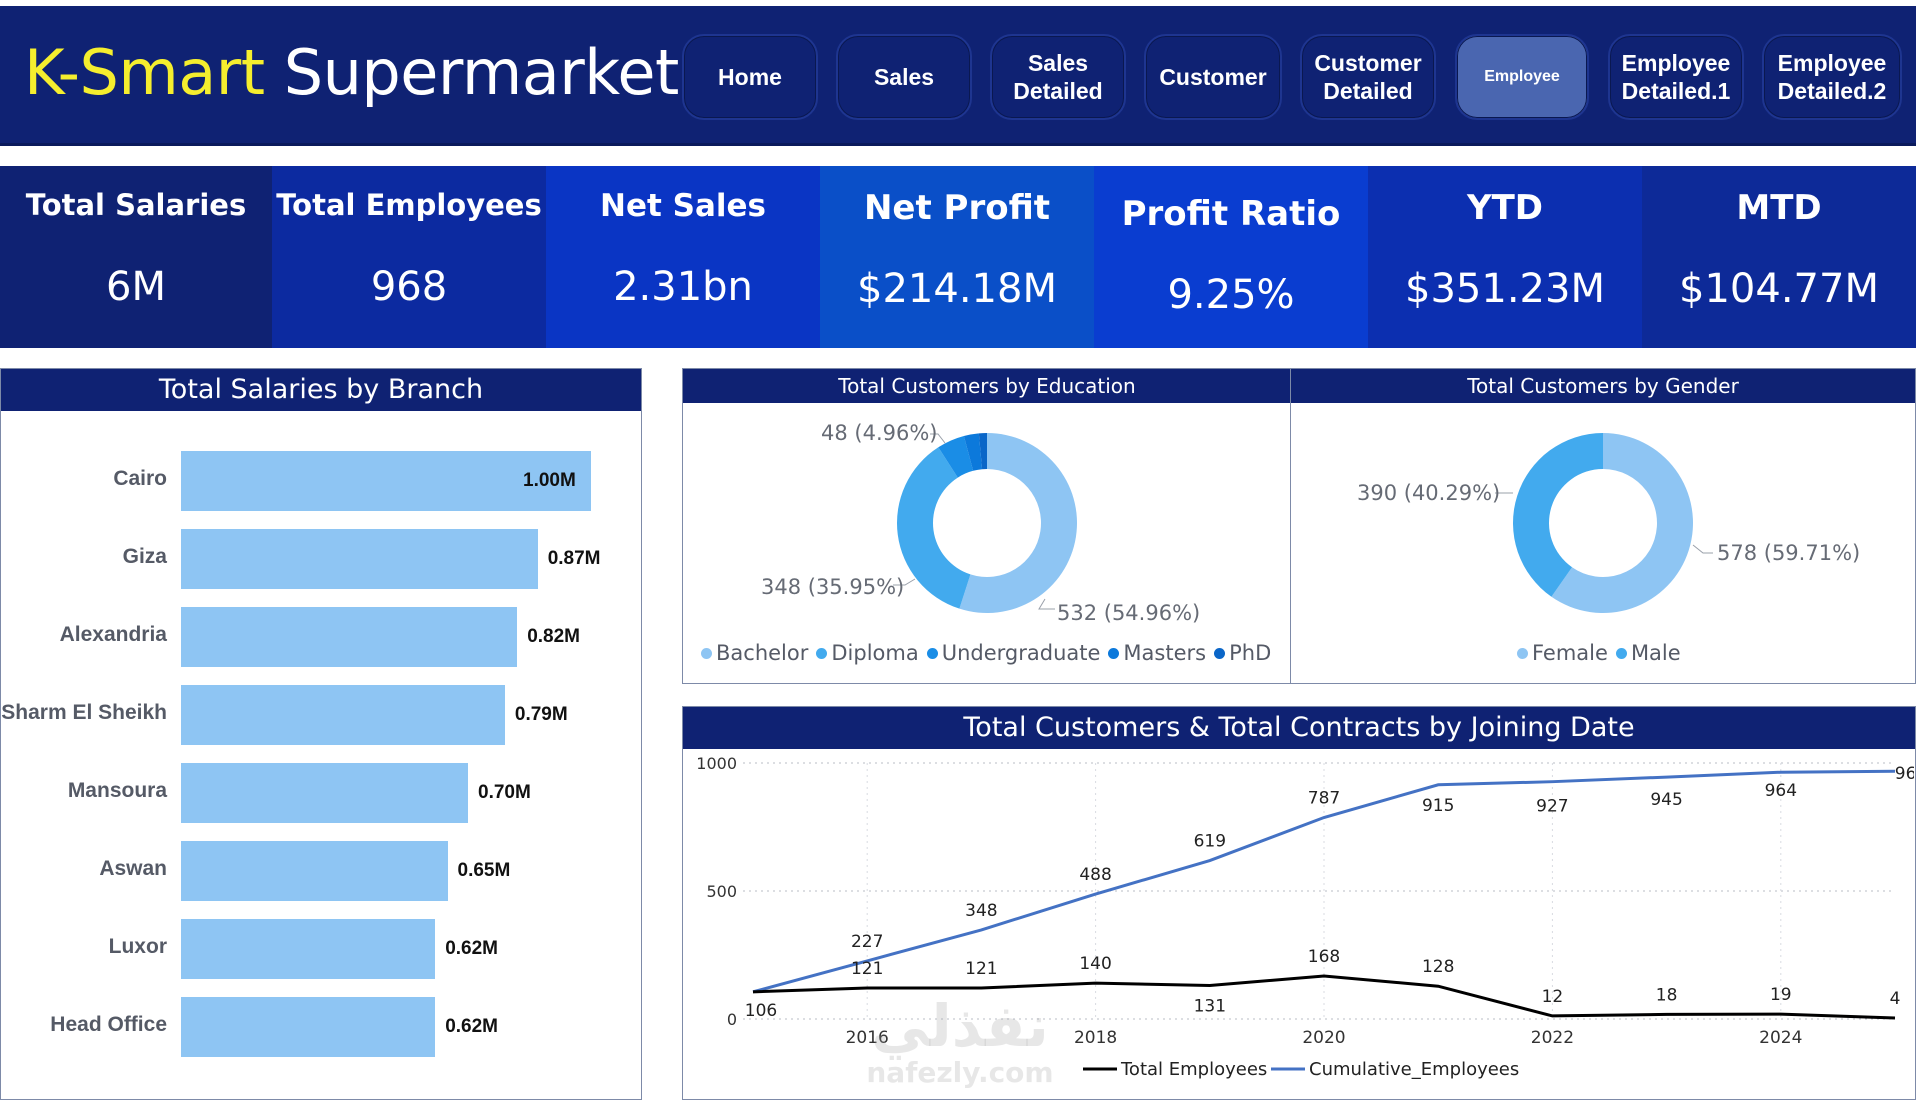 The image size is (1920, 1106). What do you see at coordinates (721, 891) in the screenshot?
I see `y-tick-label: 500` at bounding box center [721, 891].